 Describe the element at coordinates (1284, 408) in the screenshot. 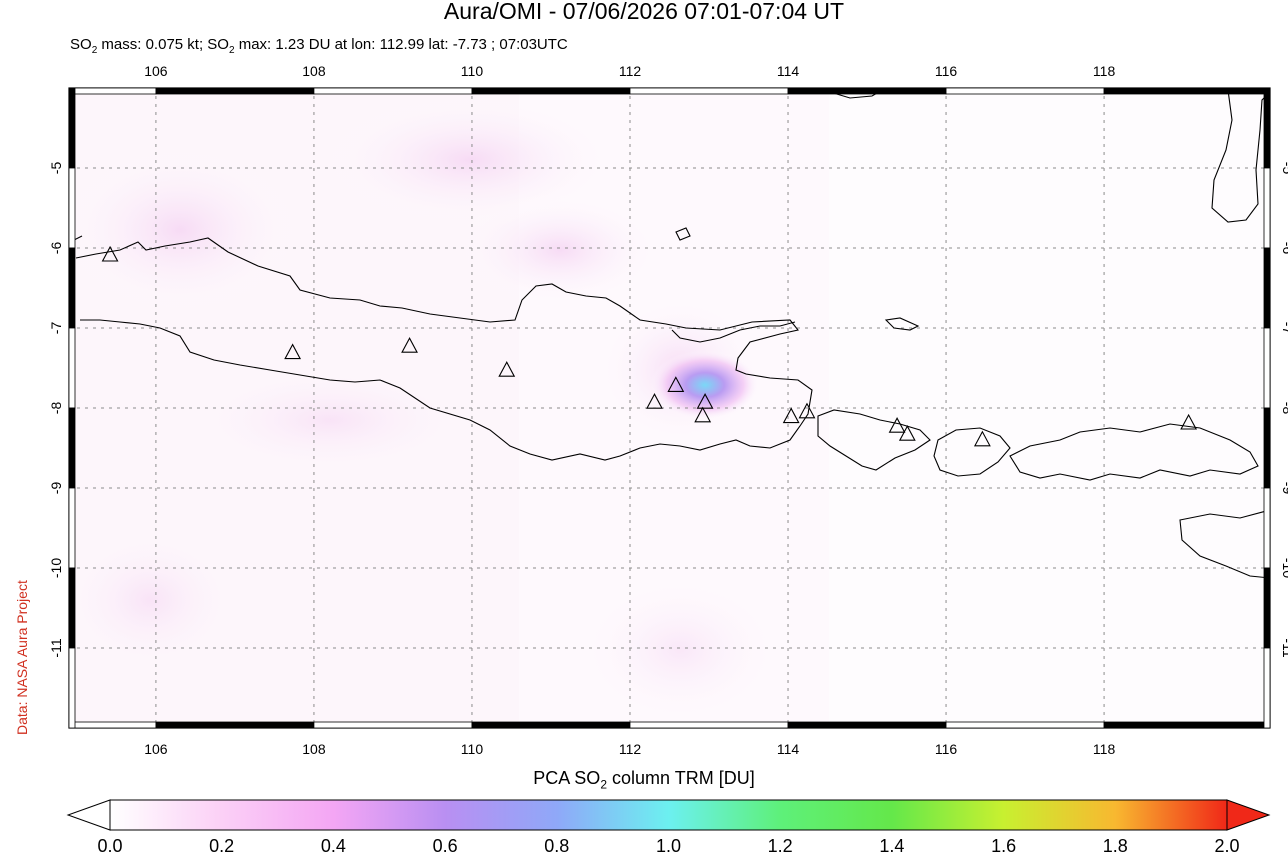

I see `lat-tick-right: -8` at that location.